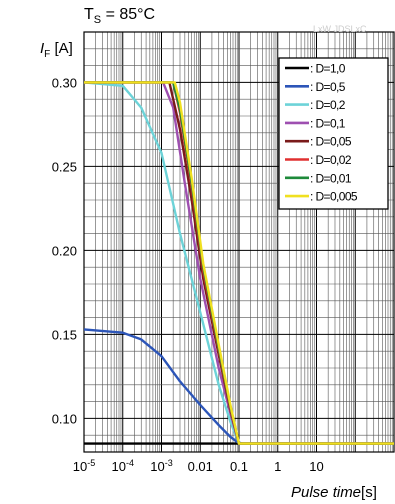 The image size is (395, 504). Describe the element at coordinates (120, 16) in the screenshot. I see `chart-title: TS = 85°C` at that location.